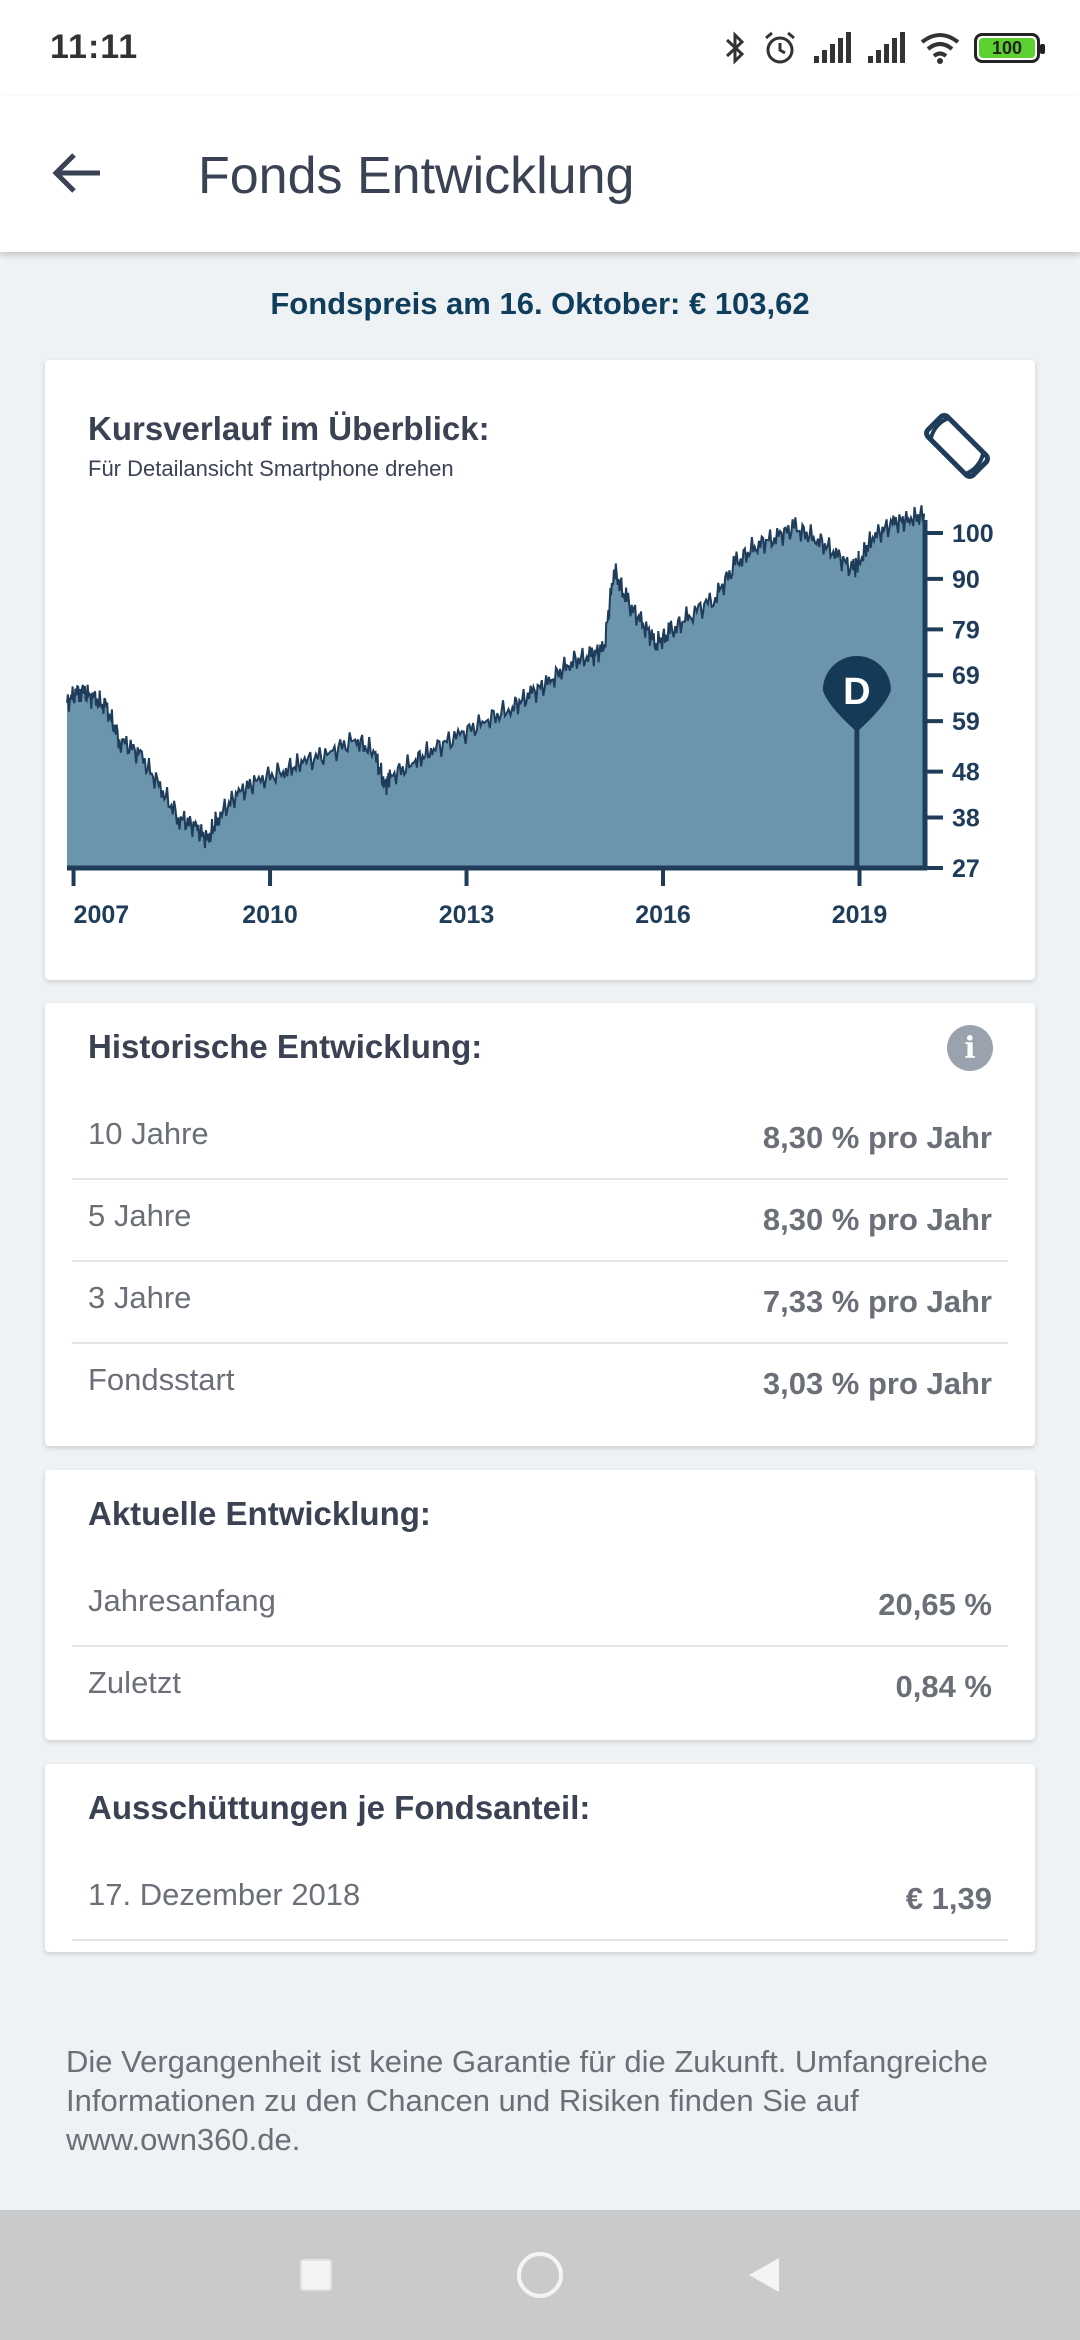  I want to click on row-value: 20,65 %, so click(935, 1604).